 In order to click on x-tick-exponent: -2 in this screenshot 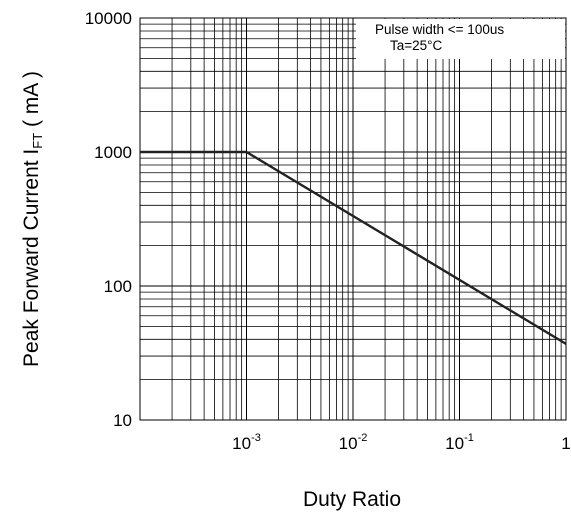, I will do `click(363, 438)`.